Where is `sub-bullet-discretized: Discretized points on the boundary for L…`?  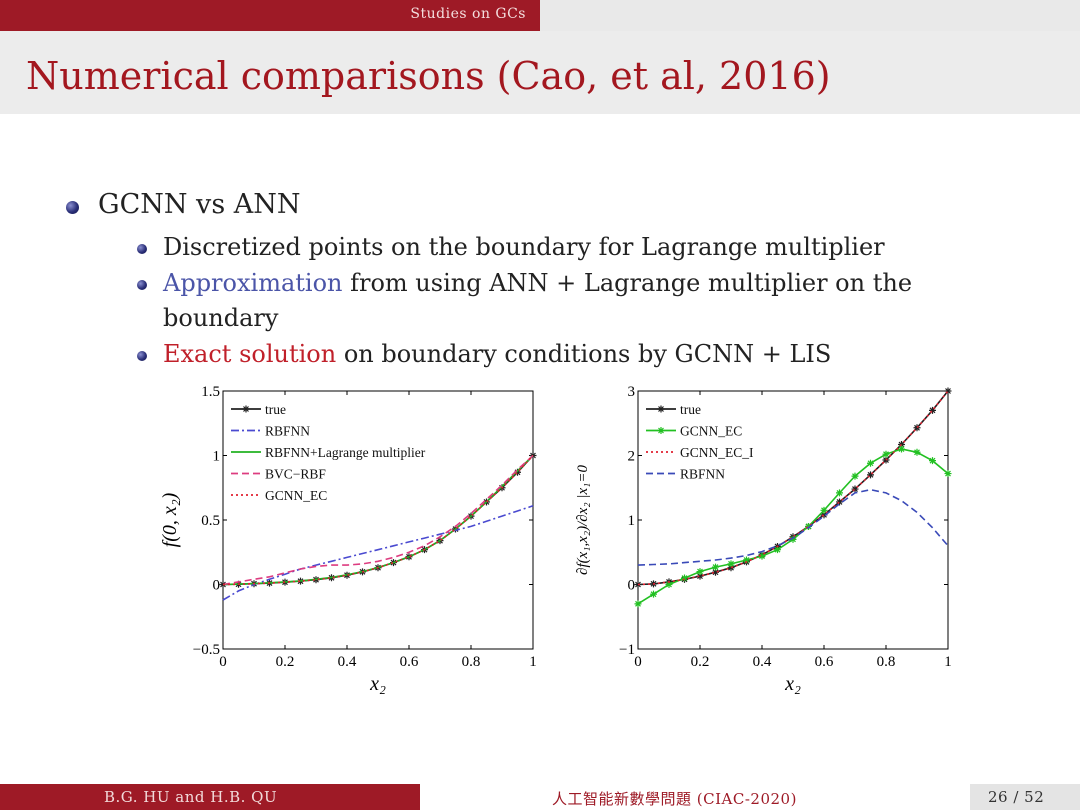 sub-bullet-discretized: Discretized points on the boundary for L… is located at coordinates (524, 247).